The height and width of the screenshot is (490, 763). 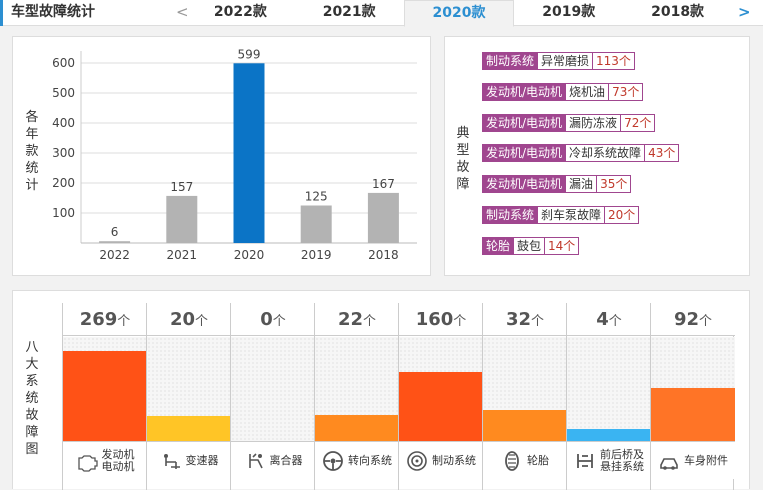 I want to click on system-column: 160个制动系统, so click(x=440, y=396).